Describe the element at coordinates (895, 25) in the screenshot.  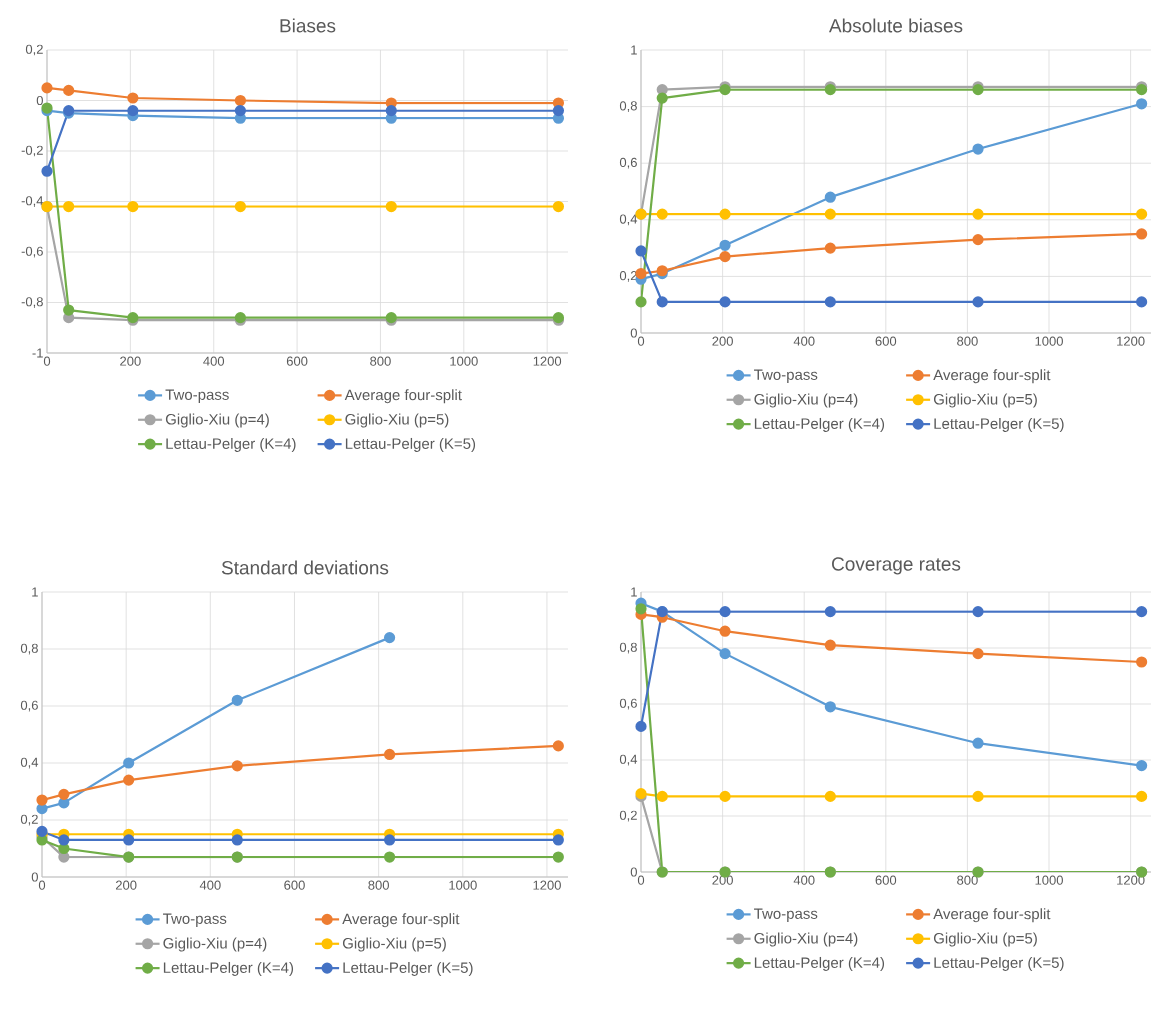
I see `chart-title: Absolute biases` at that location.